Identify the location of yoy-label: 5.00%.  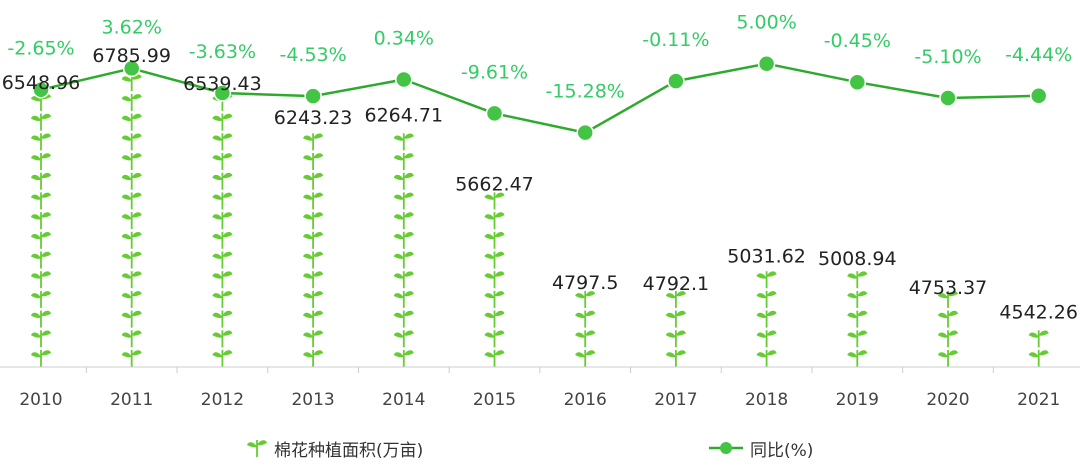
(766, 23).